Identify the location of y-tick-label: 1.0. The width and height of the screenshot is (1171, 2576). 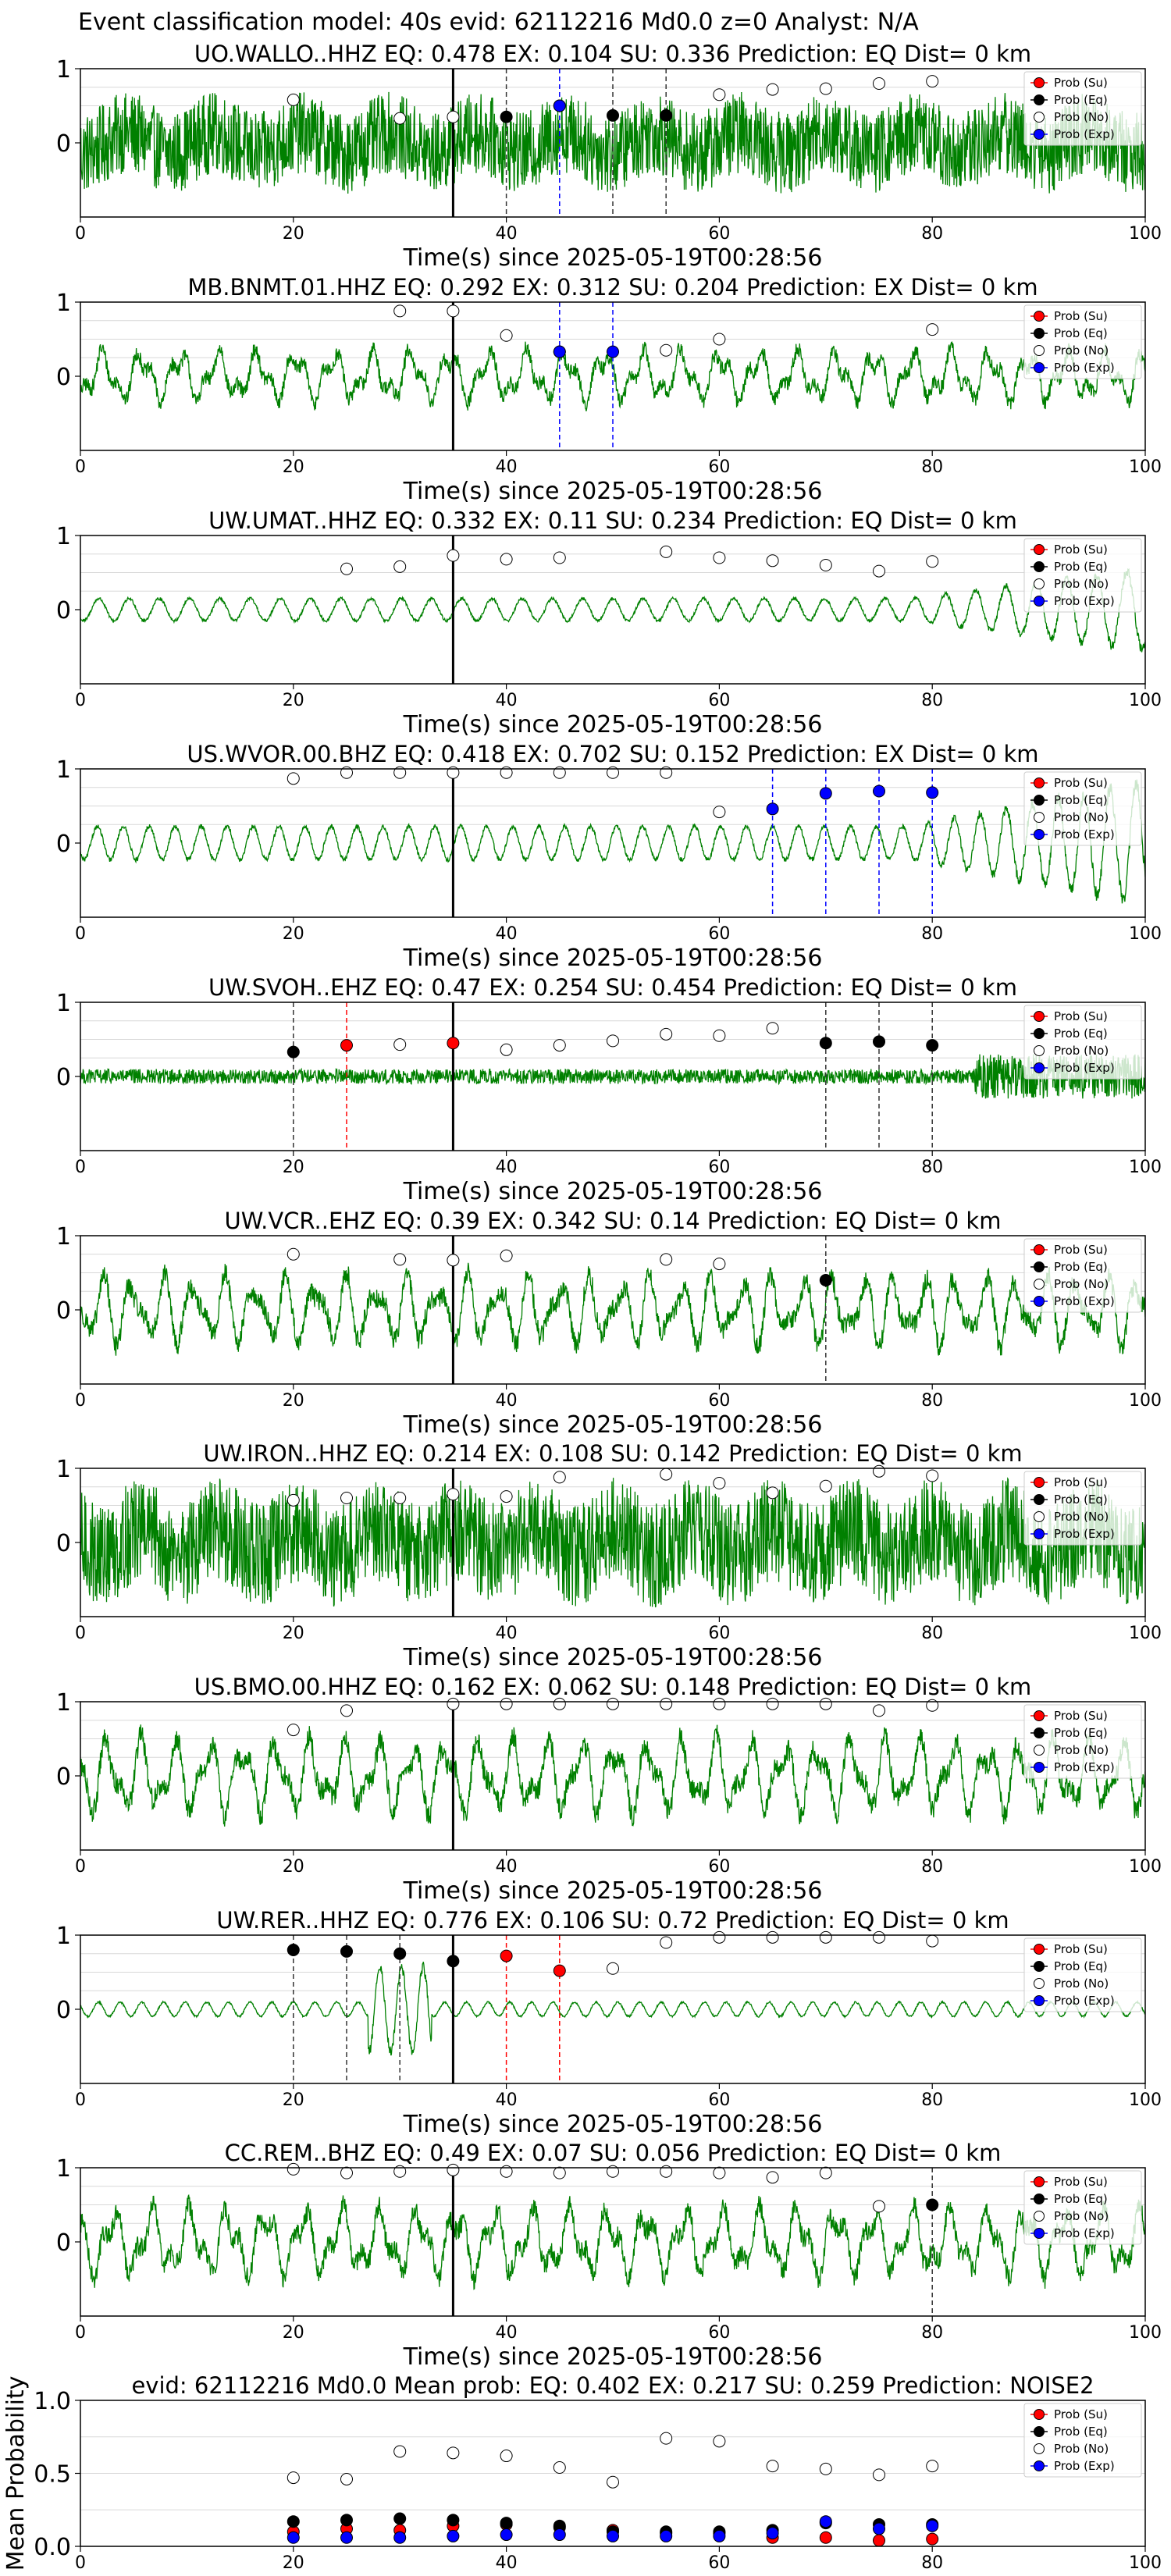
(52, 2401).